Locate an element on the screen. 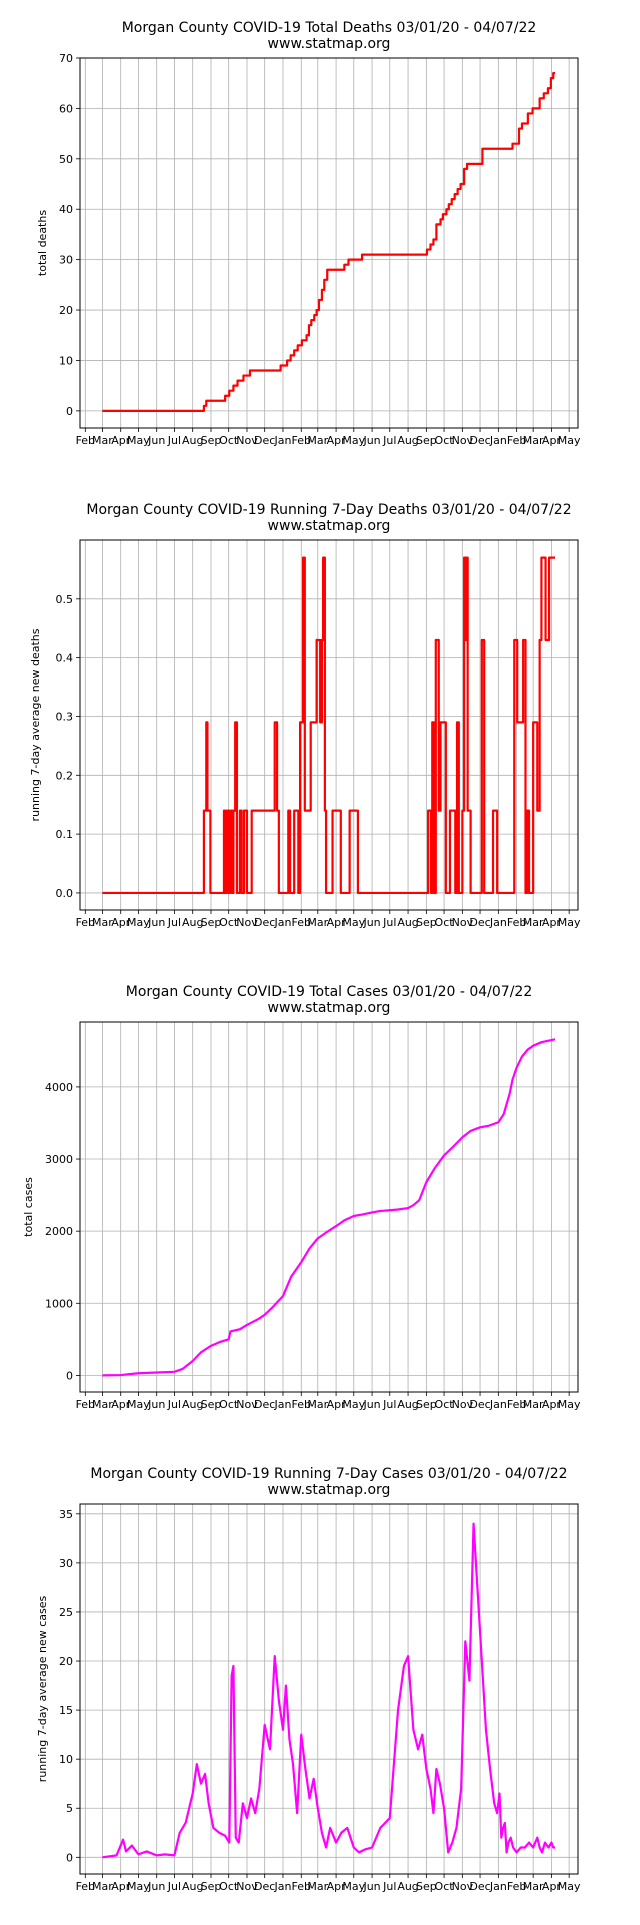 The width and height of the screenshot is (640, 1925). y-axis-label: total cases is located at coordinates (28, 1207).